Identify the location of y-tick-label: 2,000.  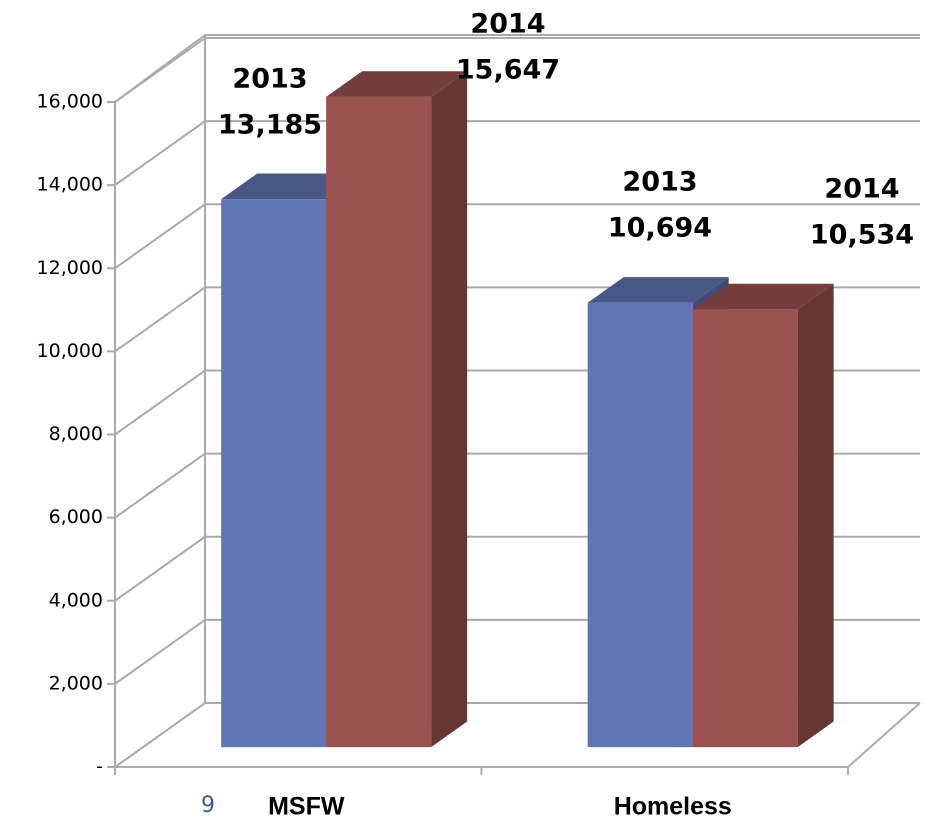
(76, 683).